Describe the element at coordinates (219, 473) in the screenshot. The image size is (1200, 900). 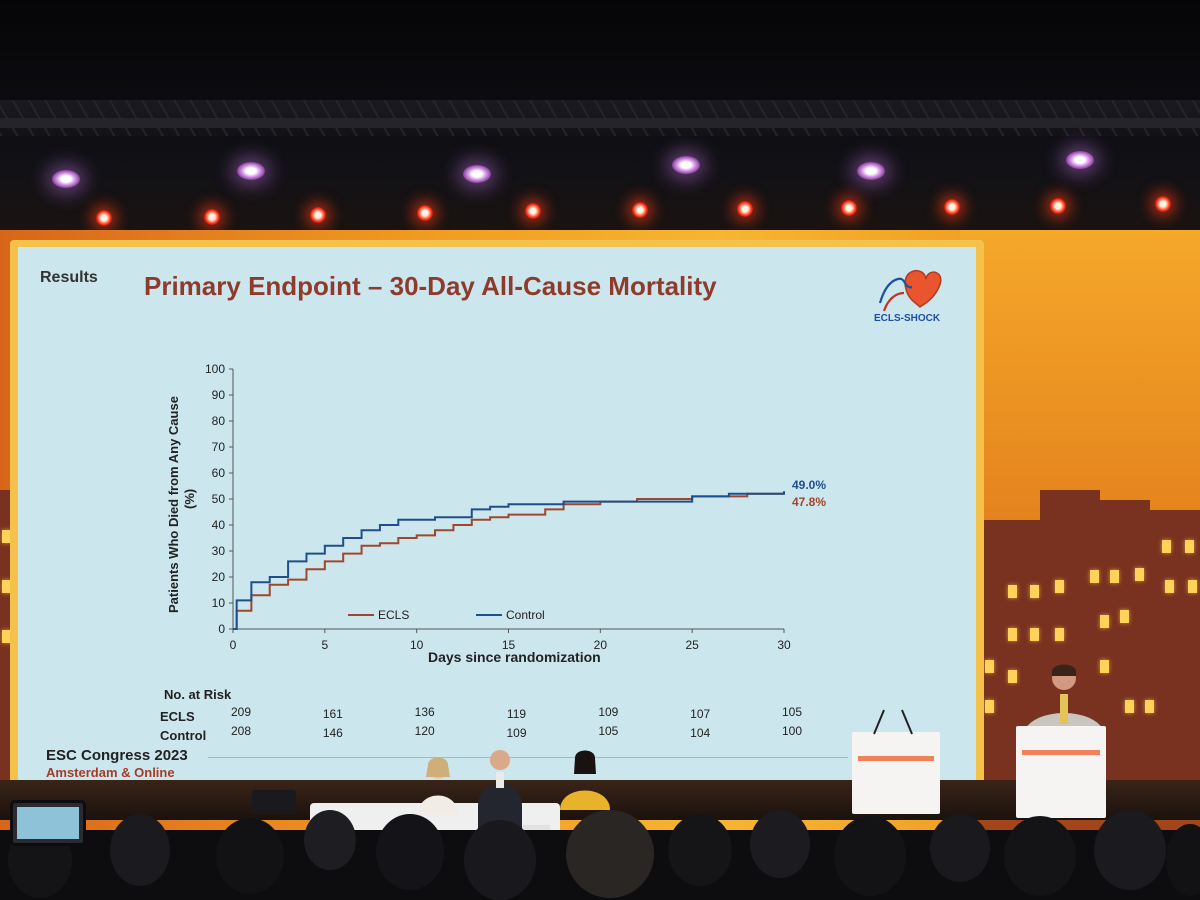
I see `y-tick-label: 60` at that location.